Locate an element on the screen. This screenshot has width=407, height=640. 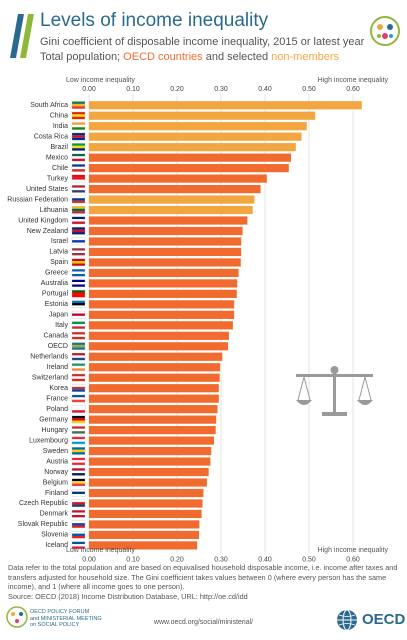
bar-row: OECD is located at coordinates (138, 346).